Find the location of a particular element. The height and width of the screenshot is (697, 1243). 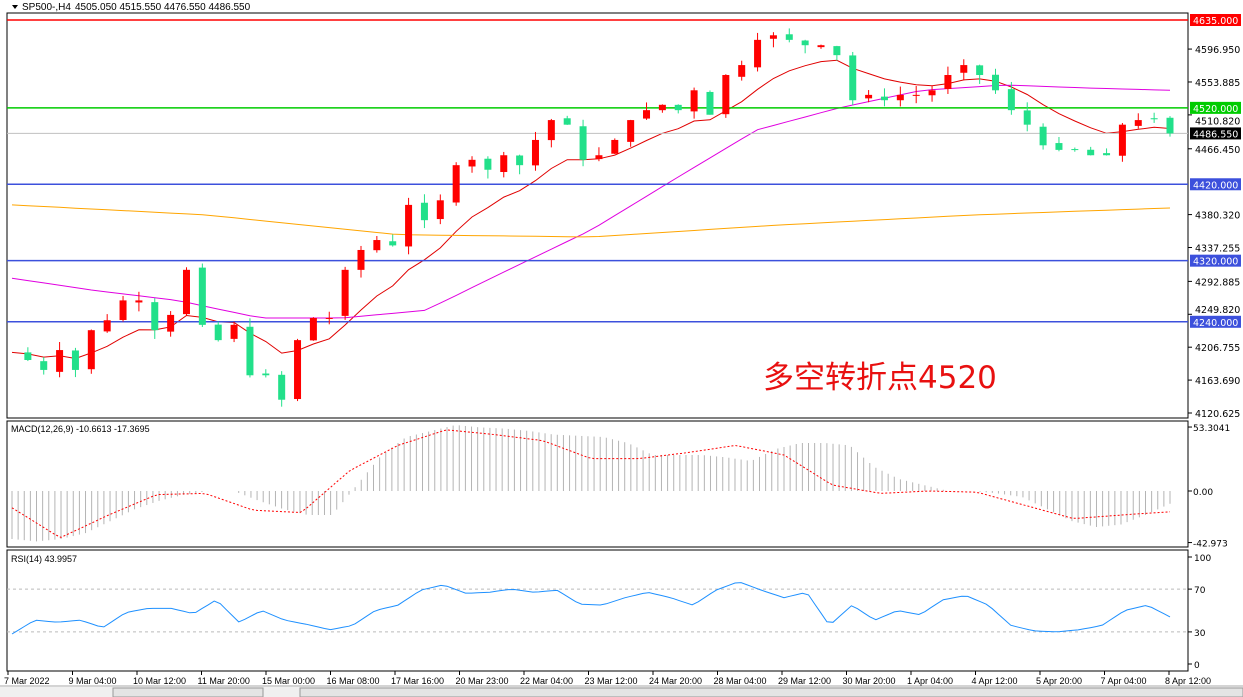

level-label: 4420.000 is located at coordinates (1215, 185).